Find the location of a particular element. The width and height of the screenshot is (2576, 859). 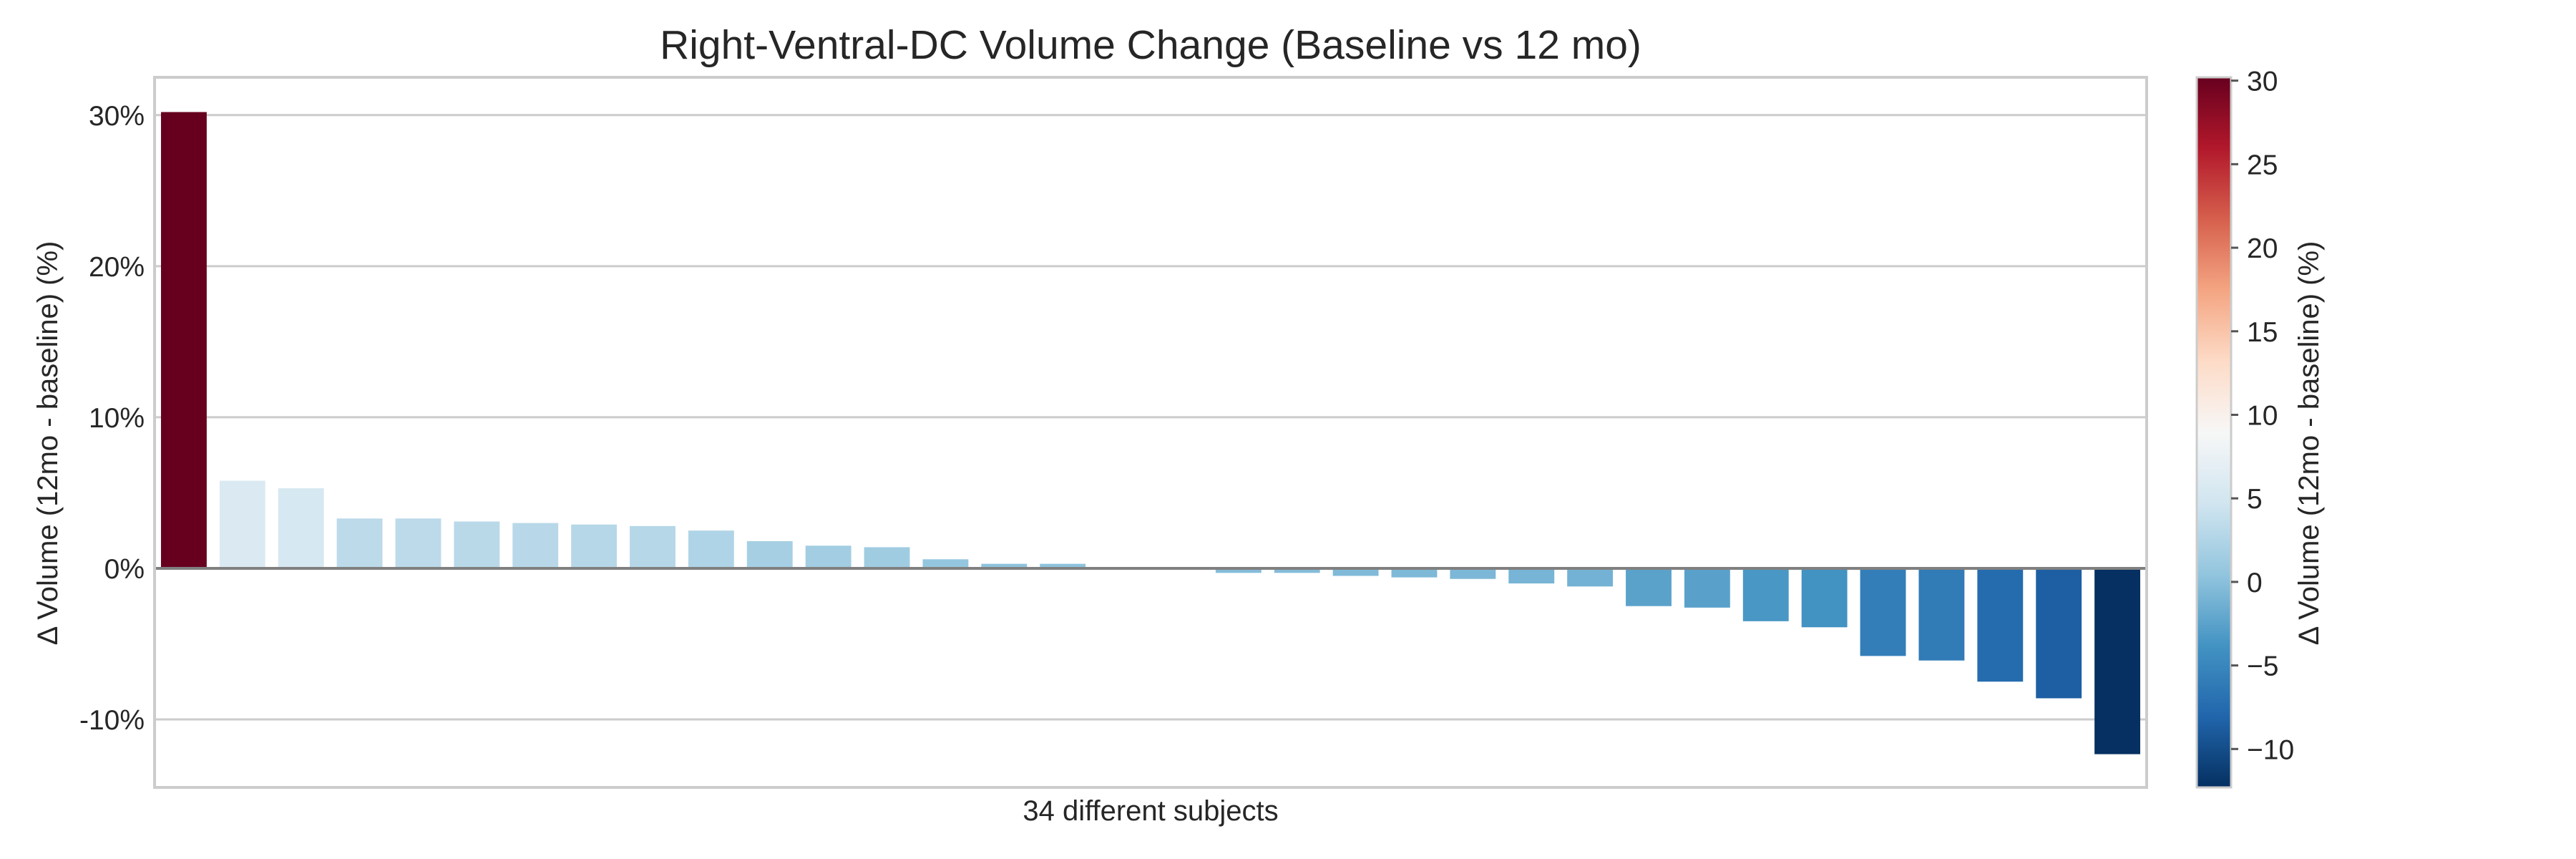

y-tick-labels: 30% 20% 10% 0% -10% is located at coordinates (112, 418).